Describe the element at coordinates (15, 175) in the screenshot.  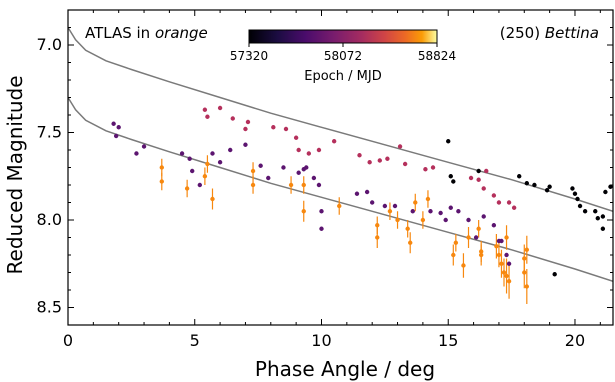
I see `y-axis-label: Reduced Magnitude` at that location.